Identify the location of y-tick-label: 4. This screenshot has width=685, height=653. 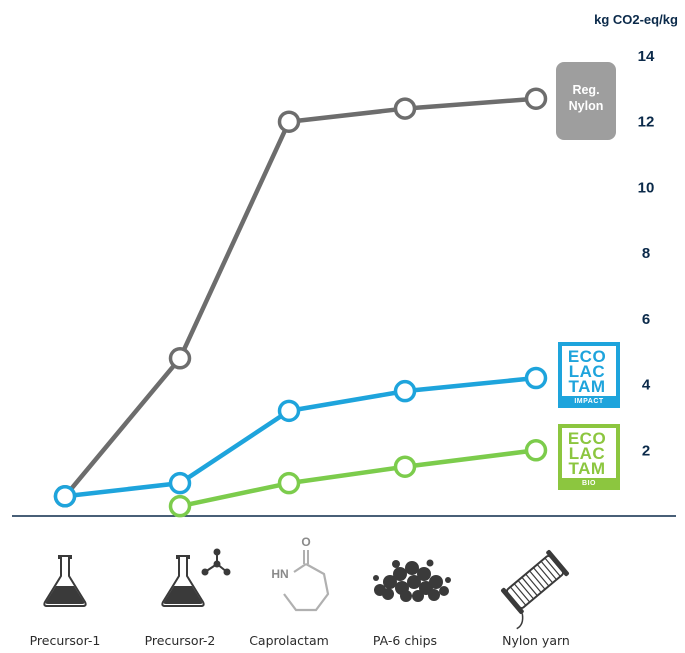
(646, 385).